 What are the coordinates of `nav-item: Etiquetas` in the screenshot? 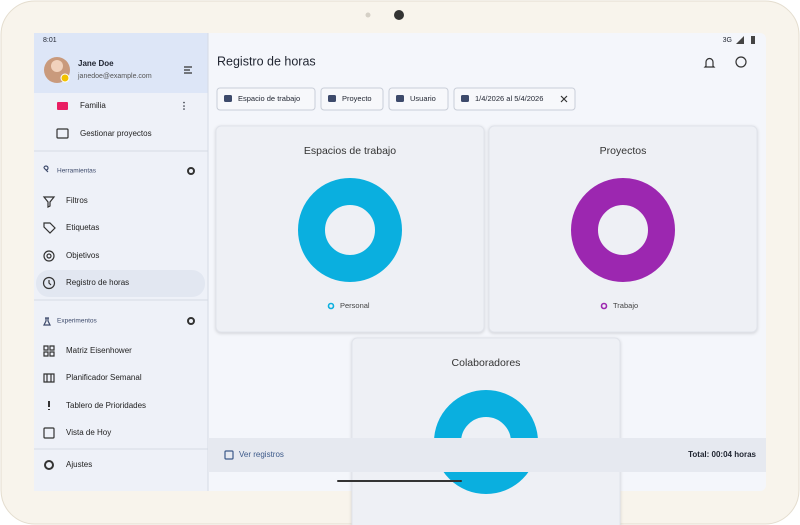 It's located at (82, 227).